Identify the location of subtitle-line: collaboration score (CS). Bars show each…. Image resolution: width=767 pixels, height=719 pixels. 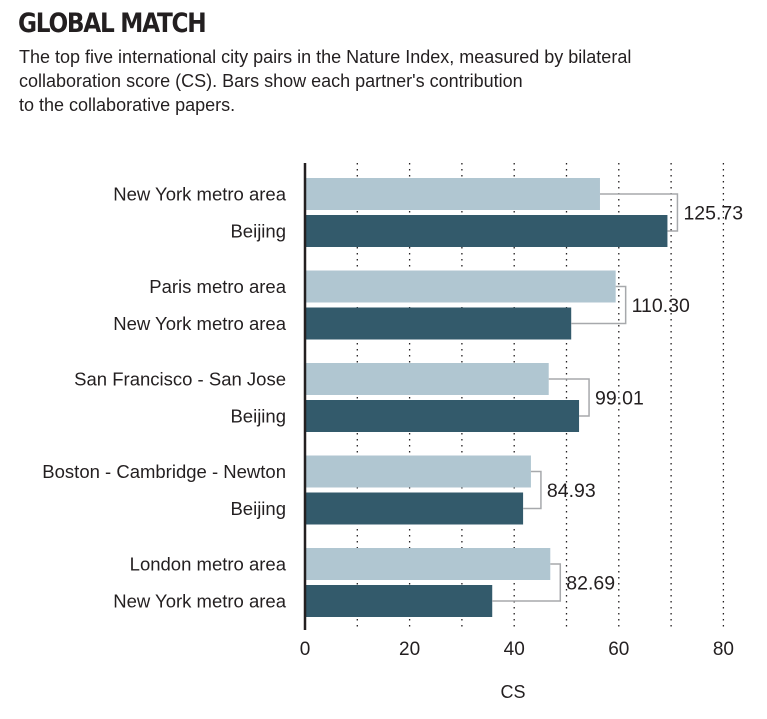
(271, 81).